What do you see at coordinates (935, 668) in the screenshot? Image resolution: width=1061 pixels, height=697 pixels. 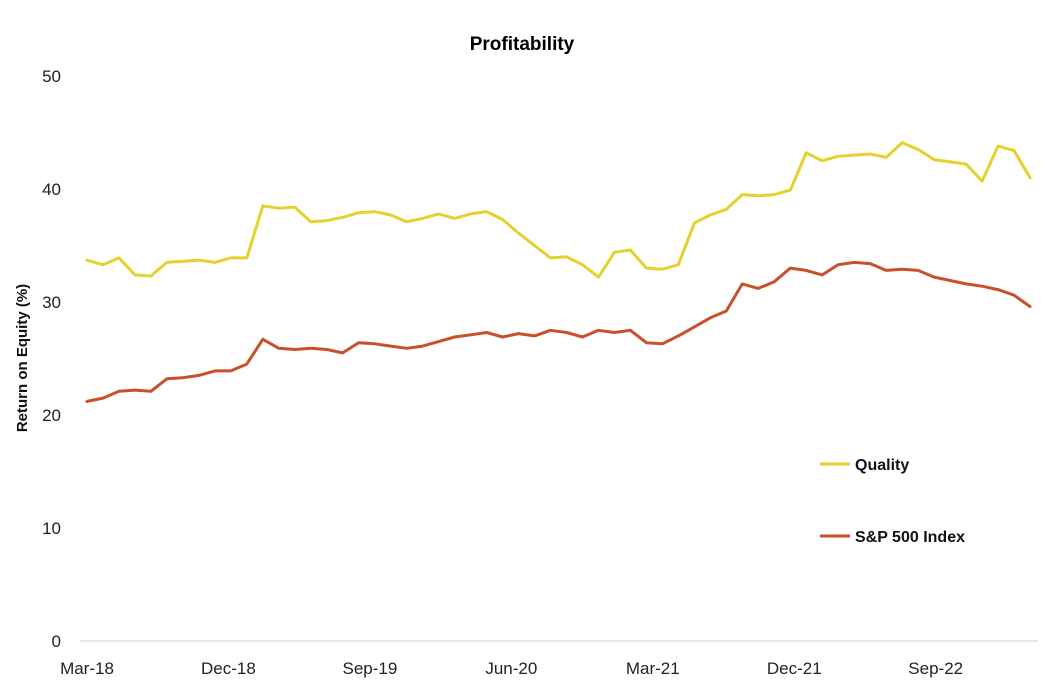 I see `x-tick-label: Sep-22` at bounding box center [935, 668].